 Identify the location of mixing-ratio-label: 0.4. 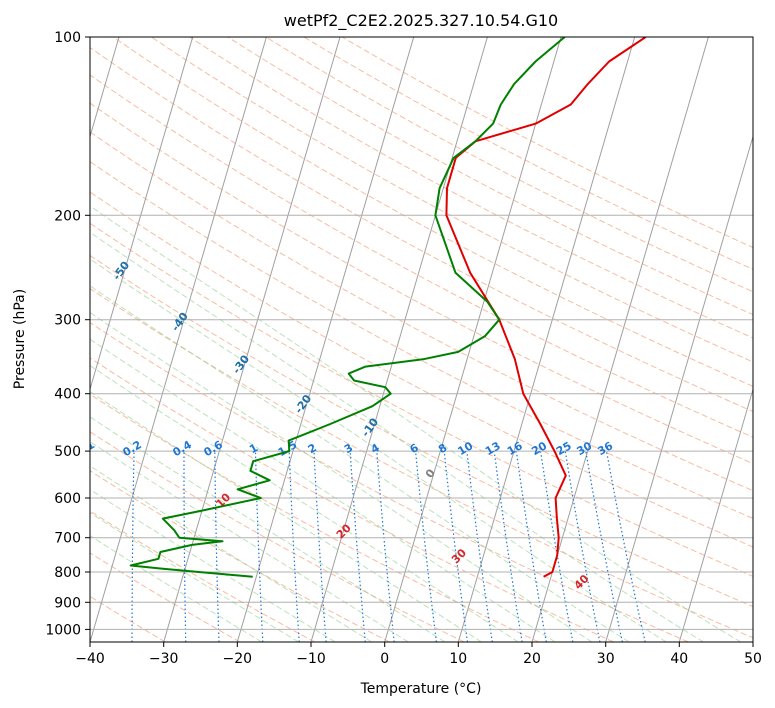
(183, 448).